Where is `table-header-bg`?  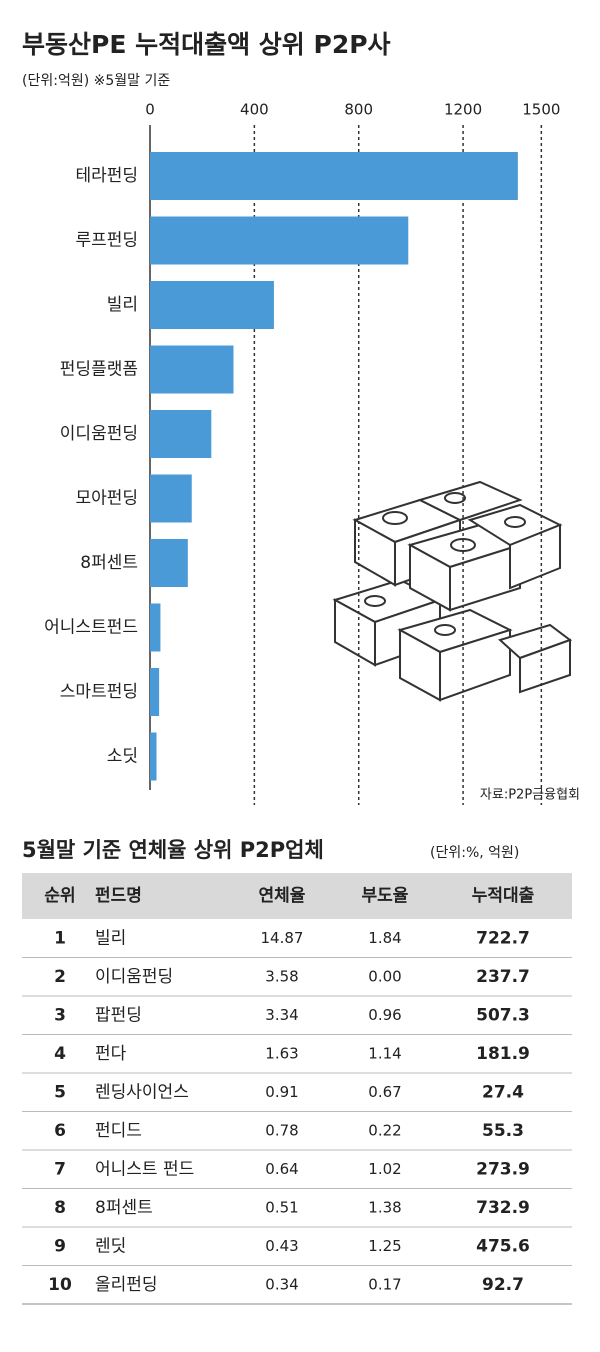
table-header-bg is located at coordinates (297, 896).